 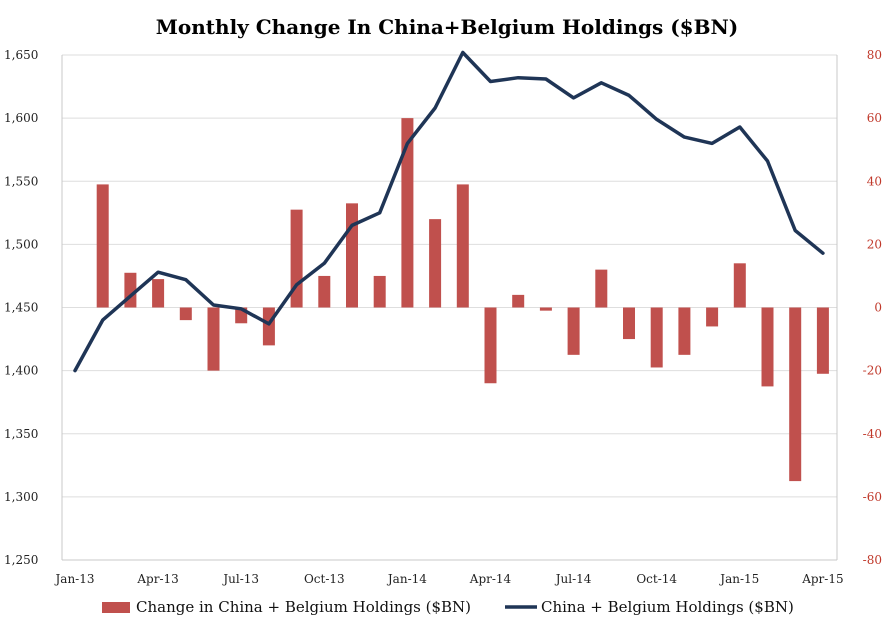 What do you see at coordinates (157, 579) in the screenshot?
I see `x-tick-label: Apr-13` at bounding box center [157, 579].